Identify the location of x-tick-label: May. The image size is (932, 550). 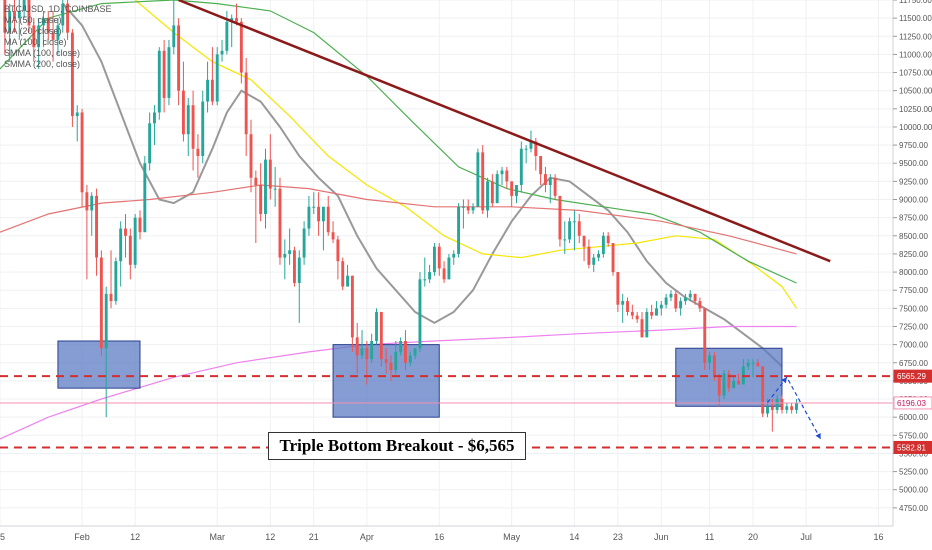
(512, 537).